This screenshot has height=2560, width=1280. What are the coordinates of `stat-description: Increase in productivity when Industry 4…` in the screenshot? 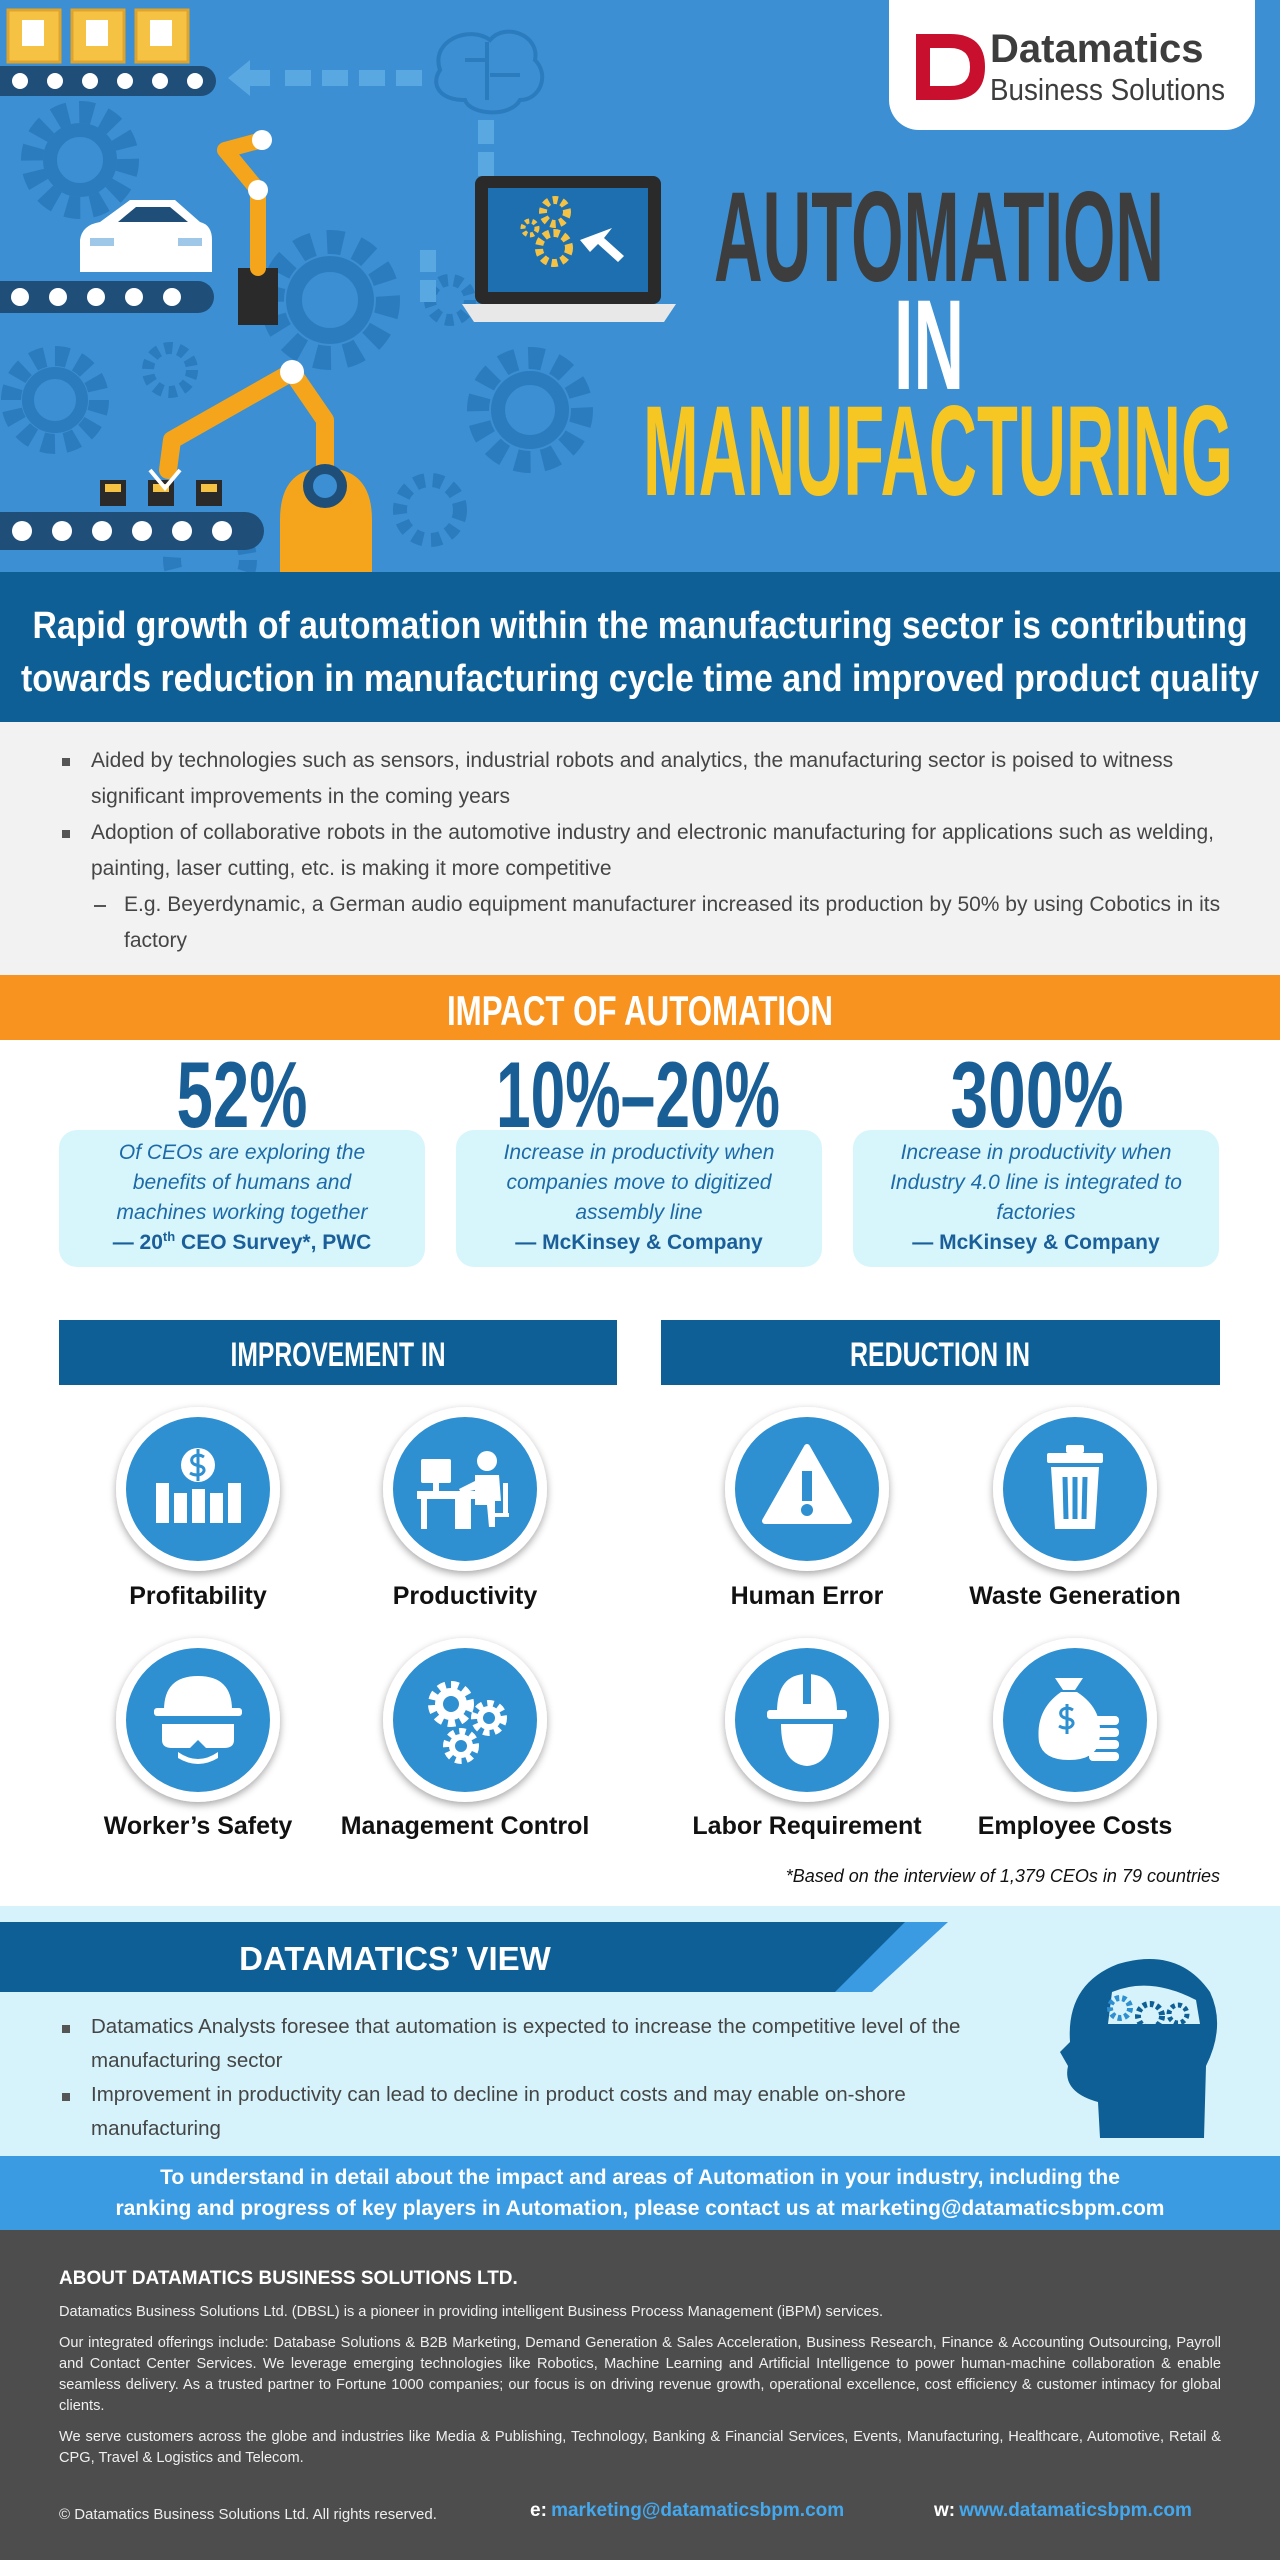 It's located at (1036, 1182).